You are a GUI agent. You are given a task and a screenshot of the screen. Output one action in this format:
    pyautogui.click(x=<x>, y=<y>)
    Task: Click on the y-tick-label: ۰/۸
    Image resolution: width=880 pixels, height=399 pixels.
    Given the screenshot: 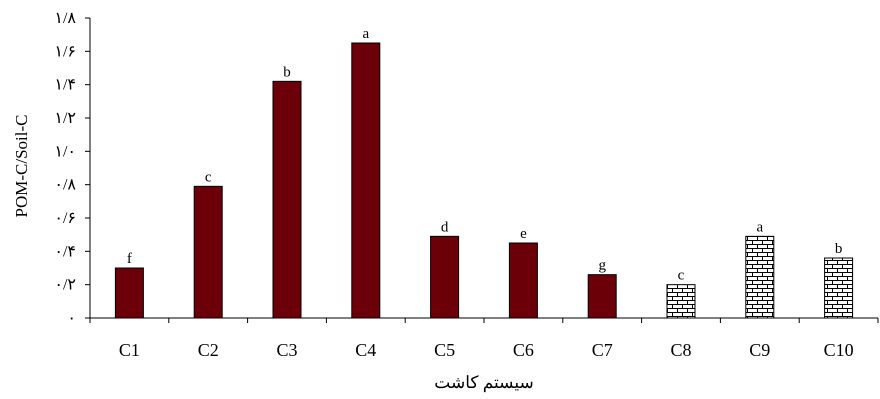 What is the action you would take?
    pyautogui.click(x=65, y=185)
    